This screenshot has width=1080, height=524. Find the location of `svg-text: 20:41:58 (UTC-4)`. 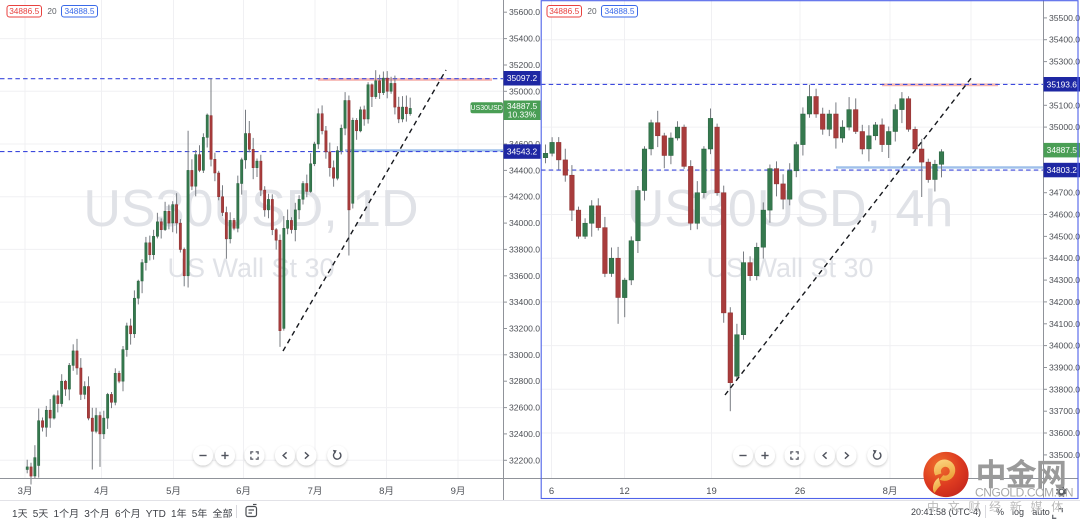

svg-text: 20:41:58 (UTC-4) is located at coordinates (946, 512).